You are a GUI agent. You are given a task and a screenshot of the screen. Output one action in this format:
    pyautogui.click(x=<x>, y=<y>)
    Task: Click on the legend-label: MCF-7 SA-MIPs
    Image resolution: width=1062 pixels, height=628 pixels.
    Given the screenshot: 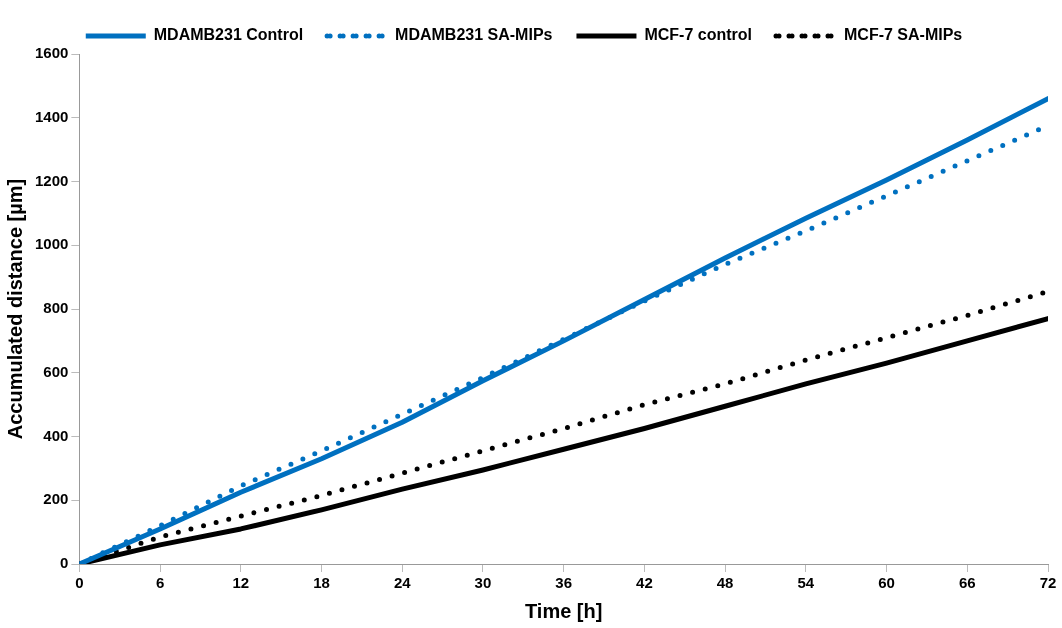 What is the action you would take?
    pyautogui.click(x=903, y=35)
    